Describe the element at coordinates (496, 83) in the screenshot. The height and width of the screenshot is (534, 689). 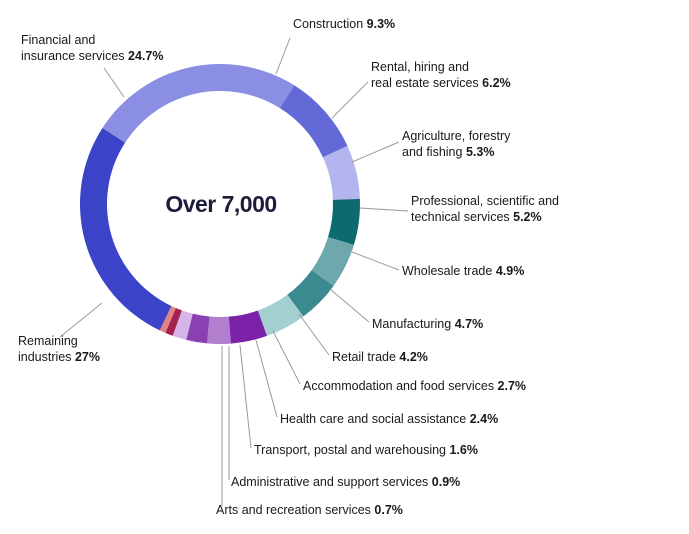
I see `slice-value: 6.2%` at that location.